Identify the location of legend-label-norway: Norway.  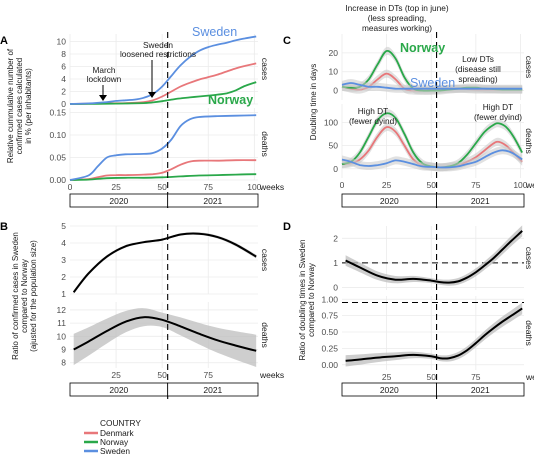
(114, 442).